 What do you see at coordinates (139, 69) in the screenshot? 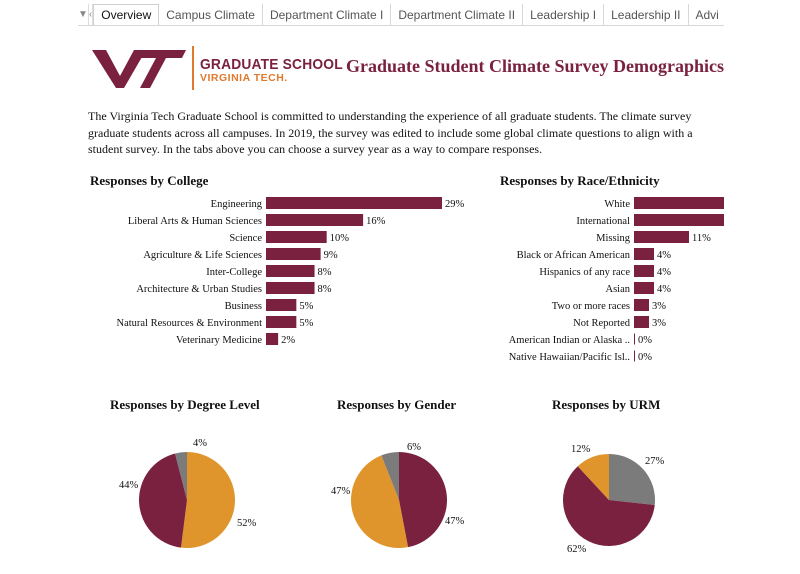
I see `vt-logo-icon` at bounding box center [139, 69].